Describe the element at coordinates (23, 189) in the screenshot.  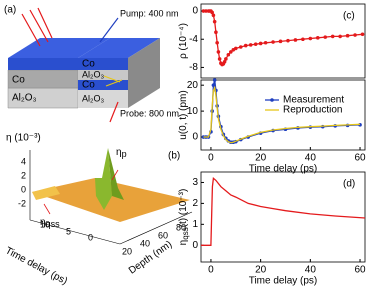
I see `z-tick-label: 0` at that location.